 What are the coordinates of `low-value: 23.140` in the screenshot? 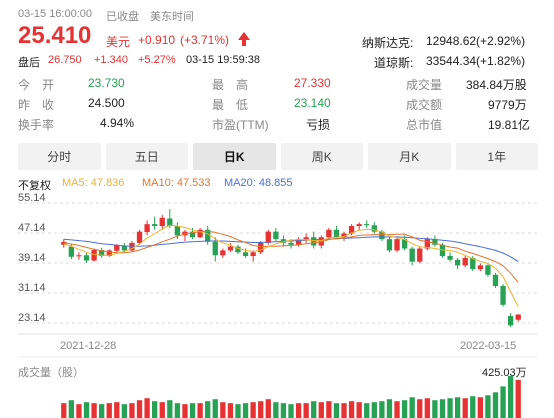 It's located at (312, 103).